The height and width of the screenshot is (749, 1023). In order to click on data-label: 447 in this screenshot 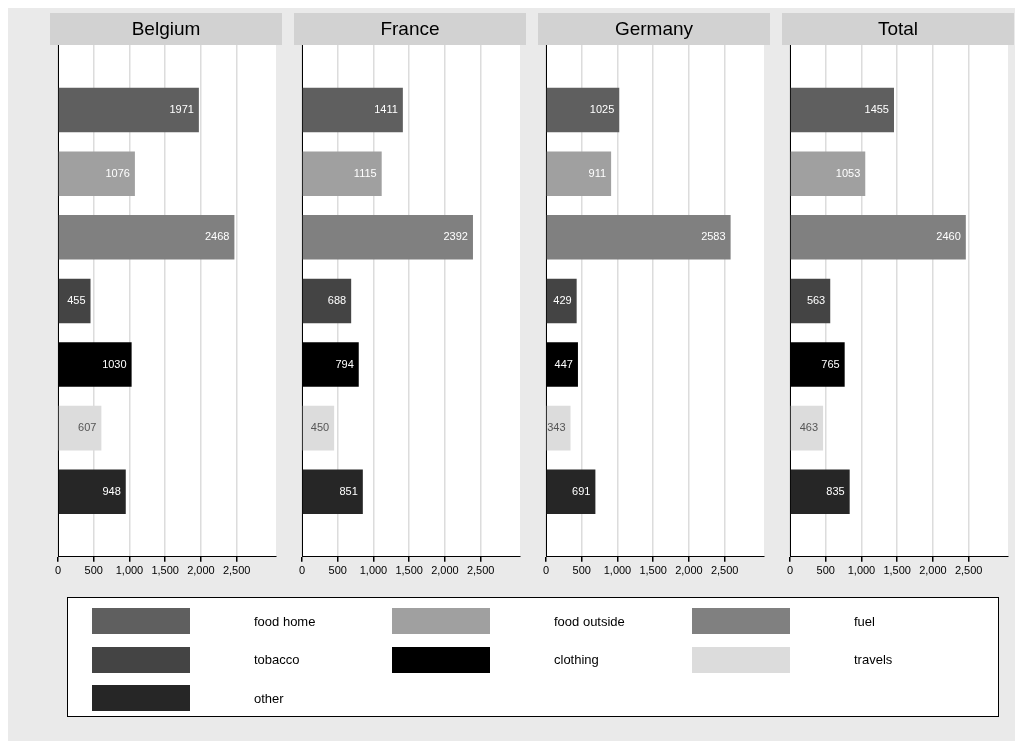, I will do `click(563, 363)`.